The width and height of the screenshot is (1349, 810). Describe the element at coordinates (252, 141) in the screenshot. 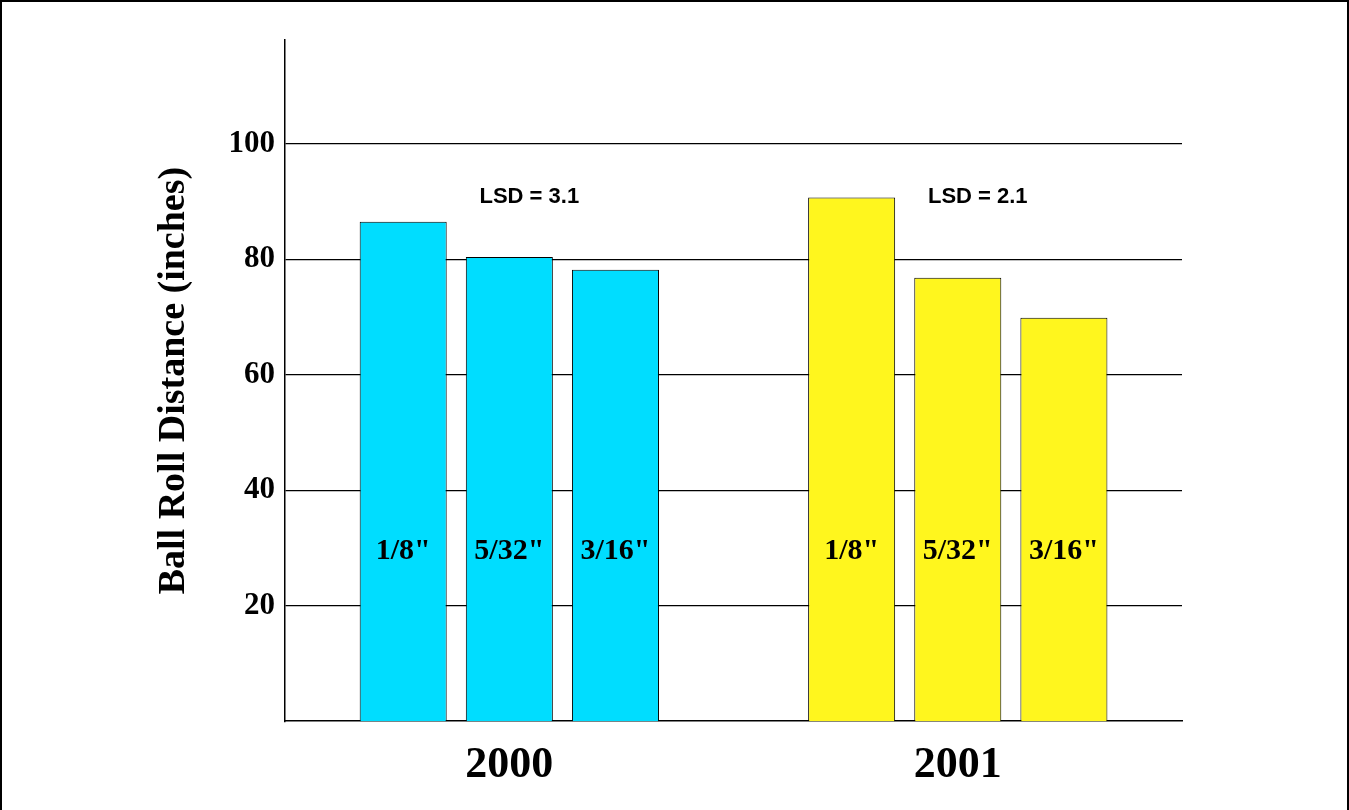

I see `y-tick-label: 100` at that location.